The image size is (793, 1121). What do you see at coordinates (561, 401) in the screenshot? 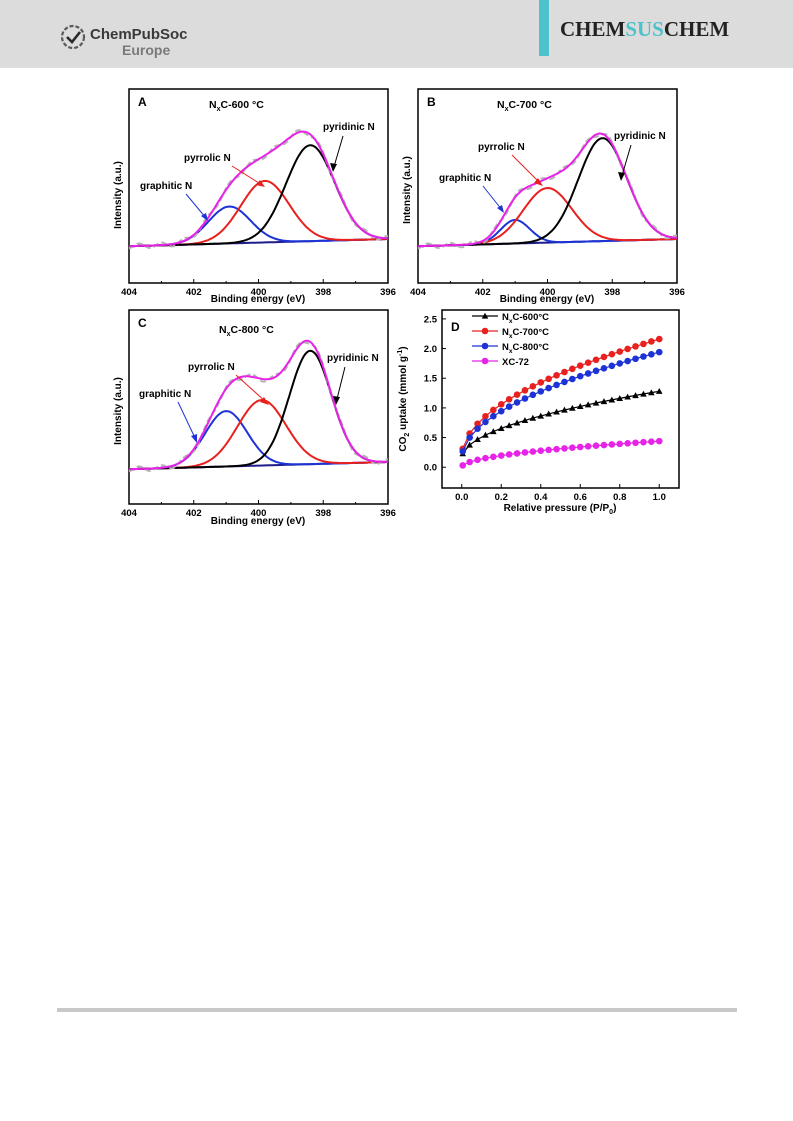
I see `series-line` at bounding box center [561, 401].